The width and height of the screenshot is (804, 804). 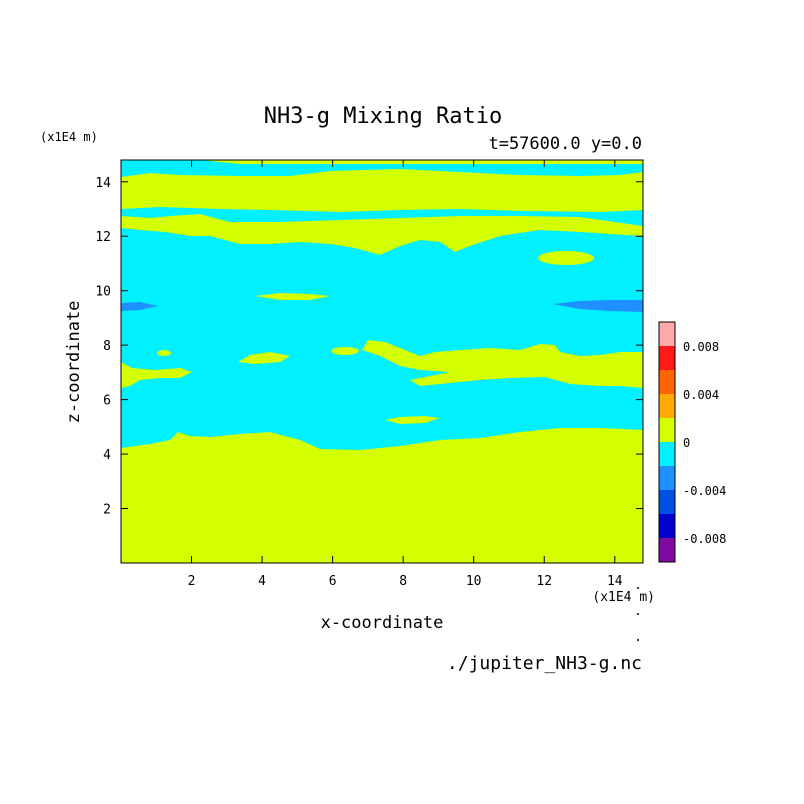 I want to click on x-tick-label: 14, so click(x=615, y=581).